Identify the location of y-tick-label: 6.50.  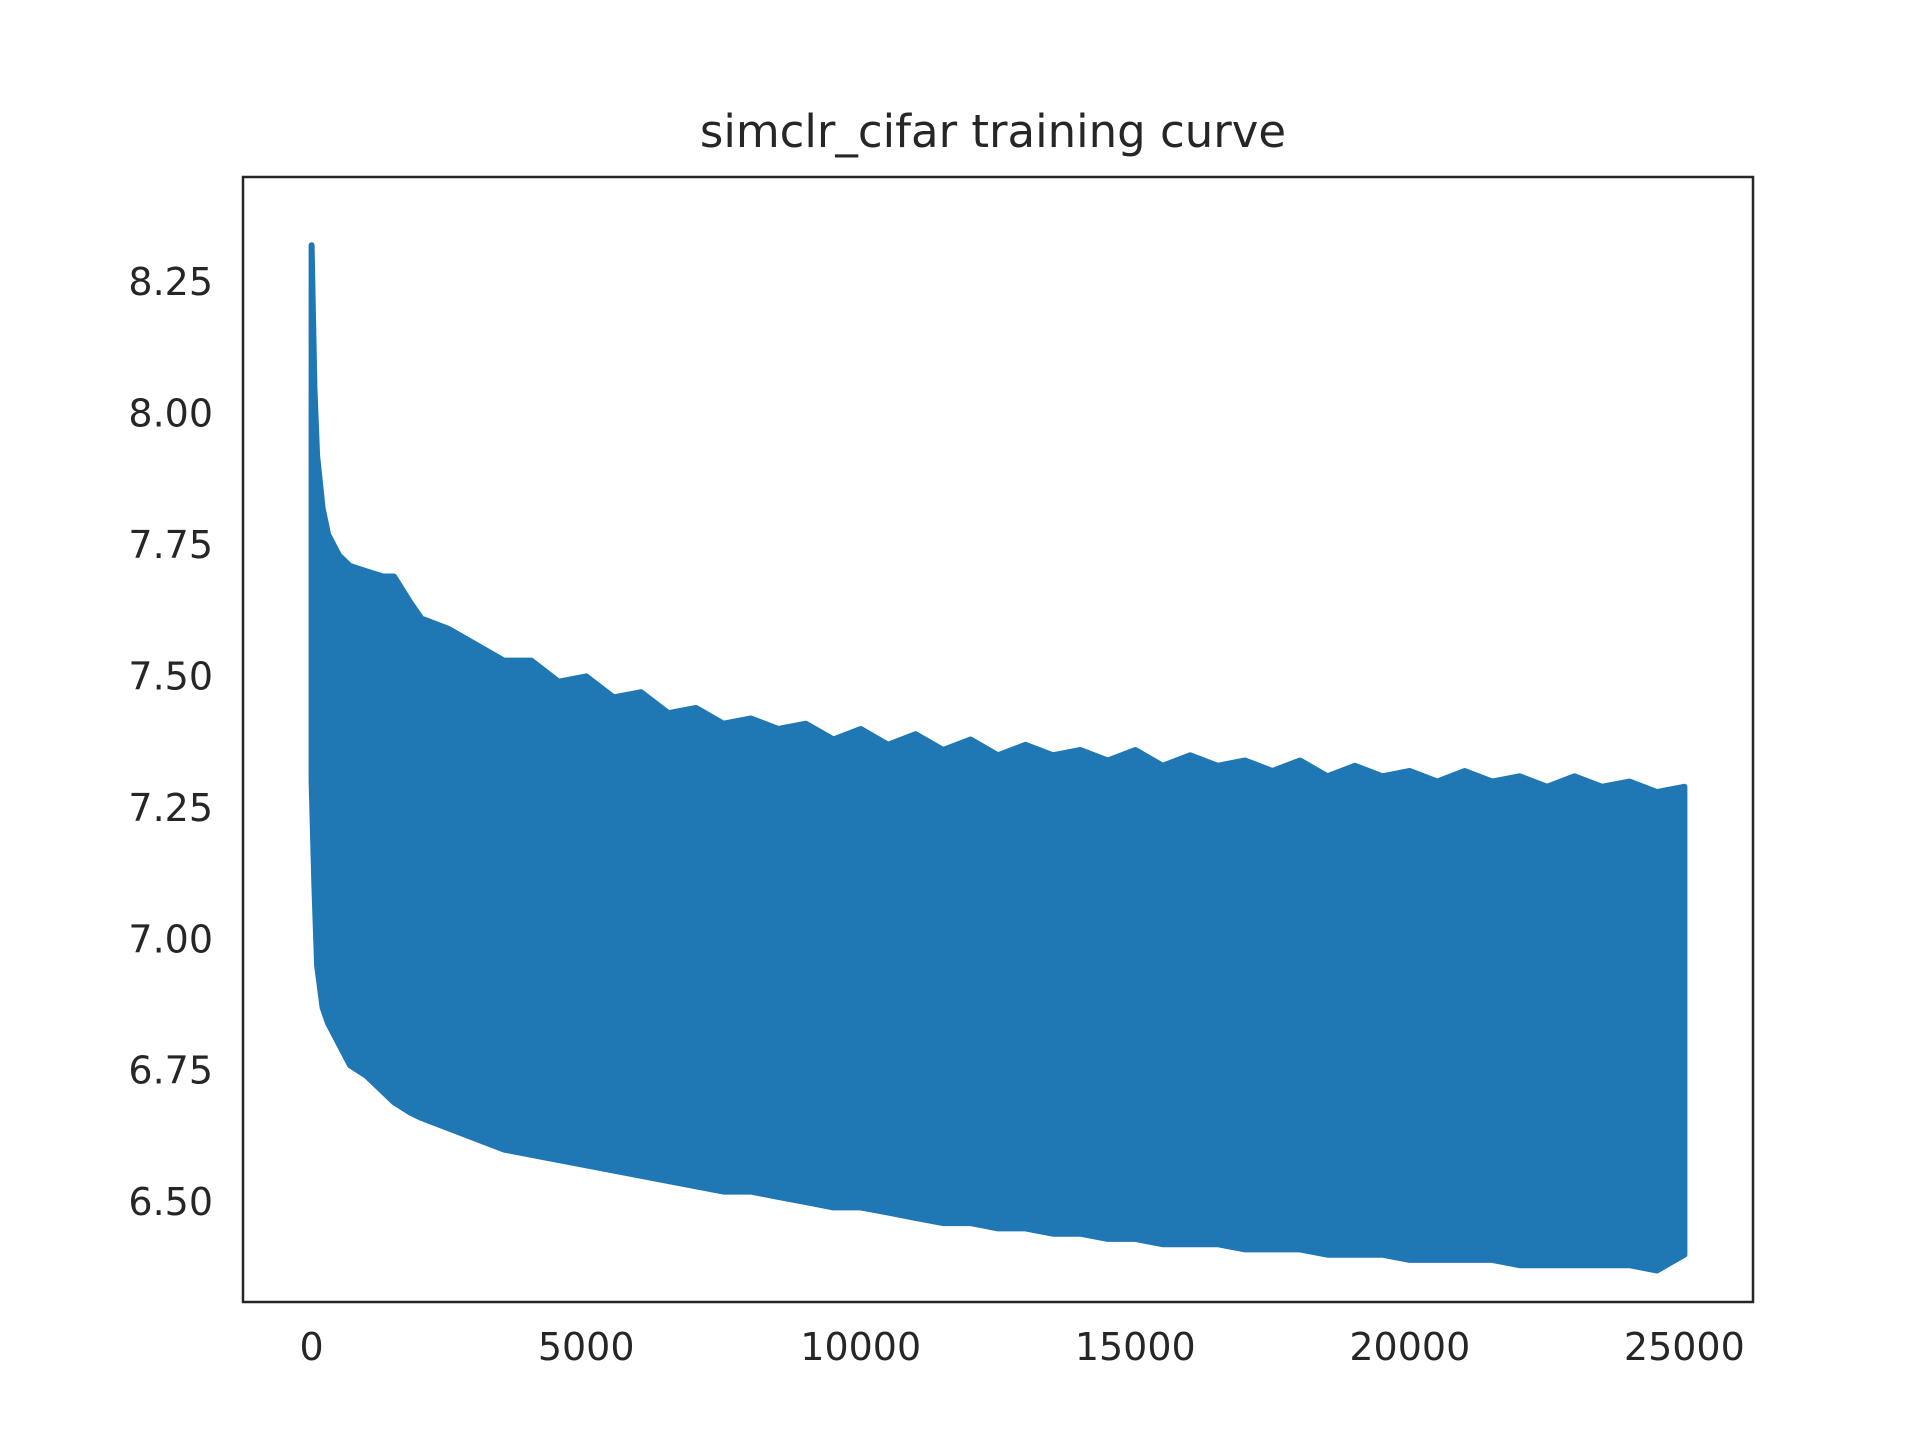
(170, 1202).